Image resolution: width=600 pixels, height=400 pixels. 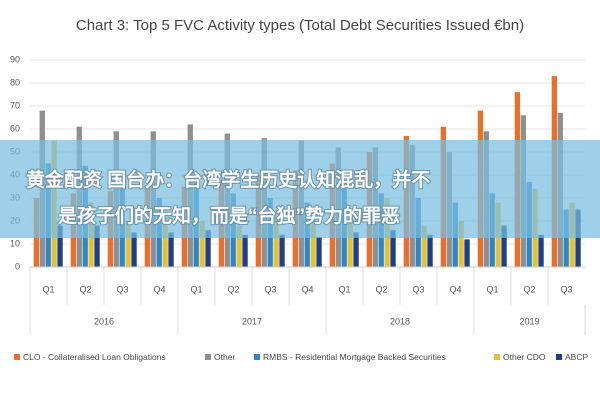 What do you see at coordinates (229, 215) in the screenshot?
I see `banner-text: 是孩子们的无知，而是“台独”势力的罪恶` at bounding box center [229, 215].